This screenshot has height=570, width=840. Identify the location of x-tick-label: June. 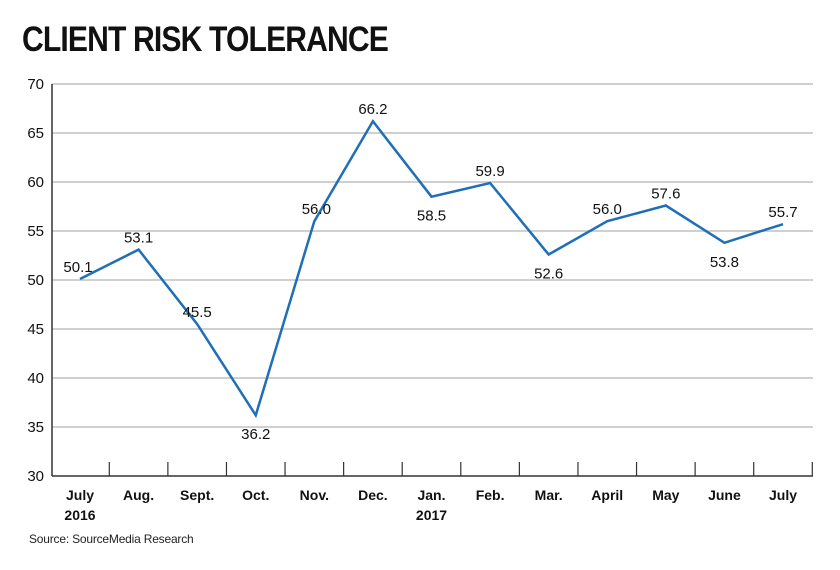
(724, 495).